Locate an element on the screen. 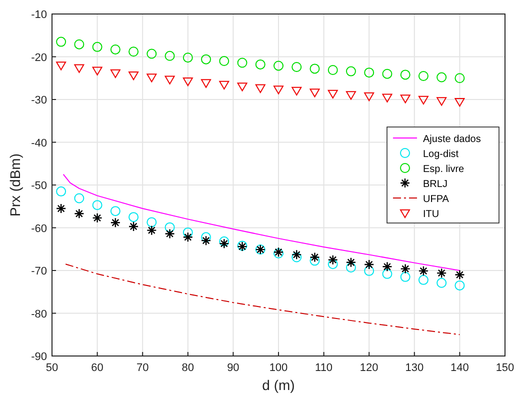  line-series is located at coordinates (262, 300).